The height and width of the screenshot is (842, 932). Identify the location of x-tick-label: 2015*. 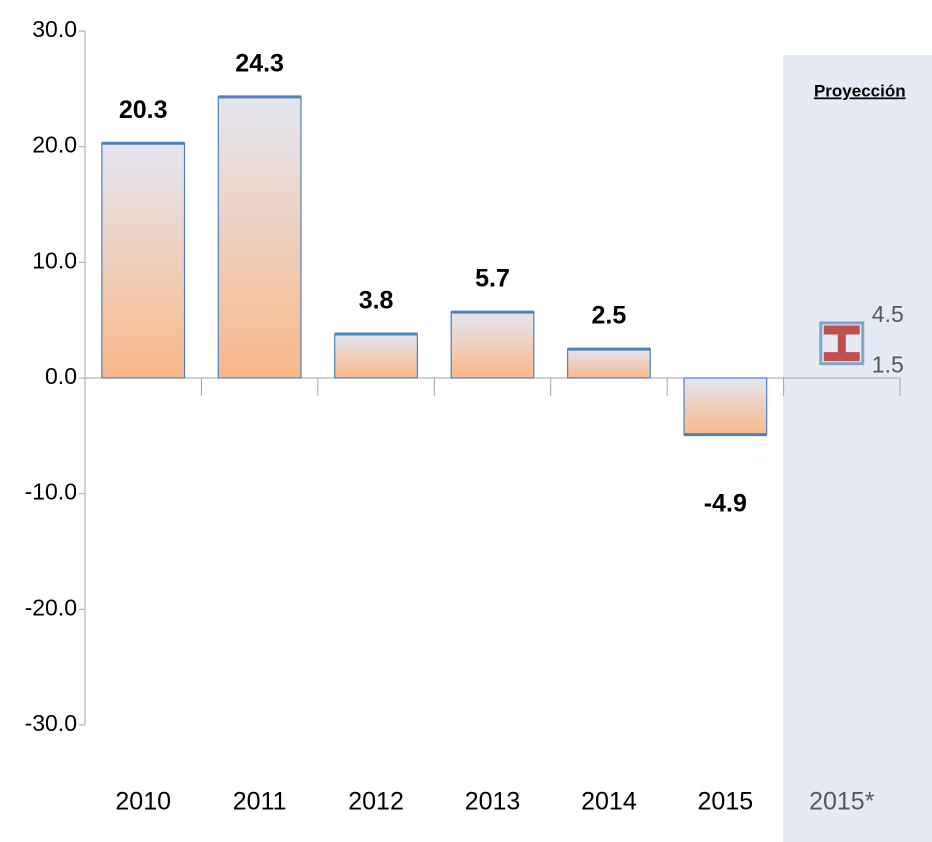
(842, 802).